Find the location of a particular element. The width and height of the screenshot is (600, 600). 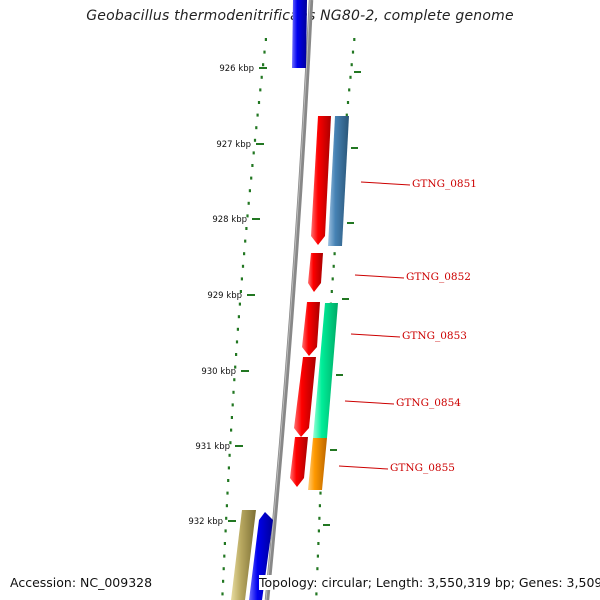

ruler-tick-label: 929 kbp is located at coordinates (224, 296).